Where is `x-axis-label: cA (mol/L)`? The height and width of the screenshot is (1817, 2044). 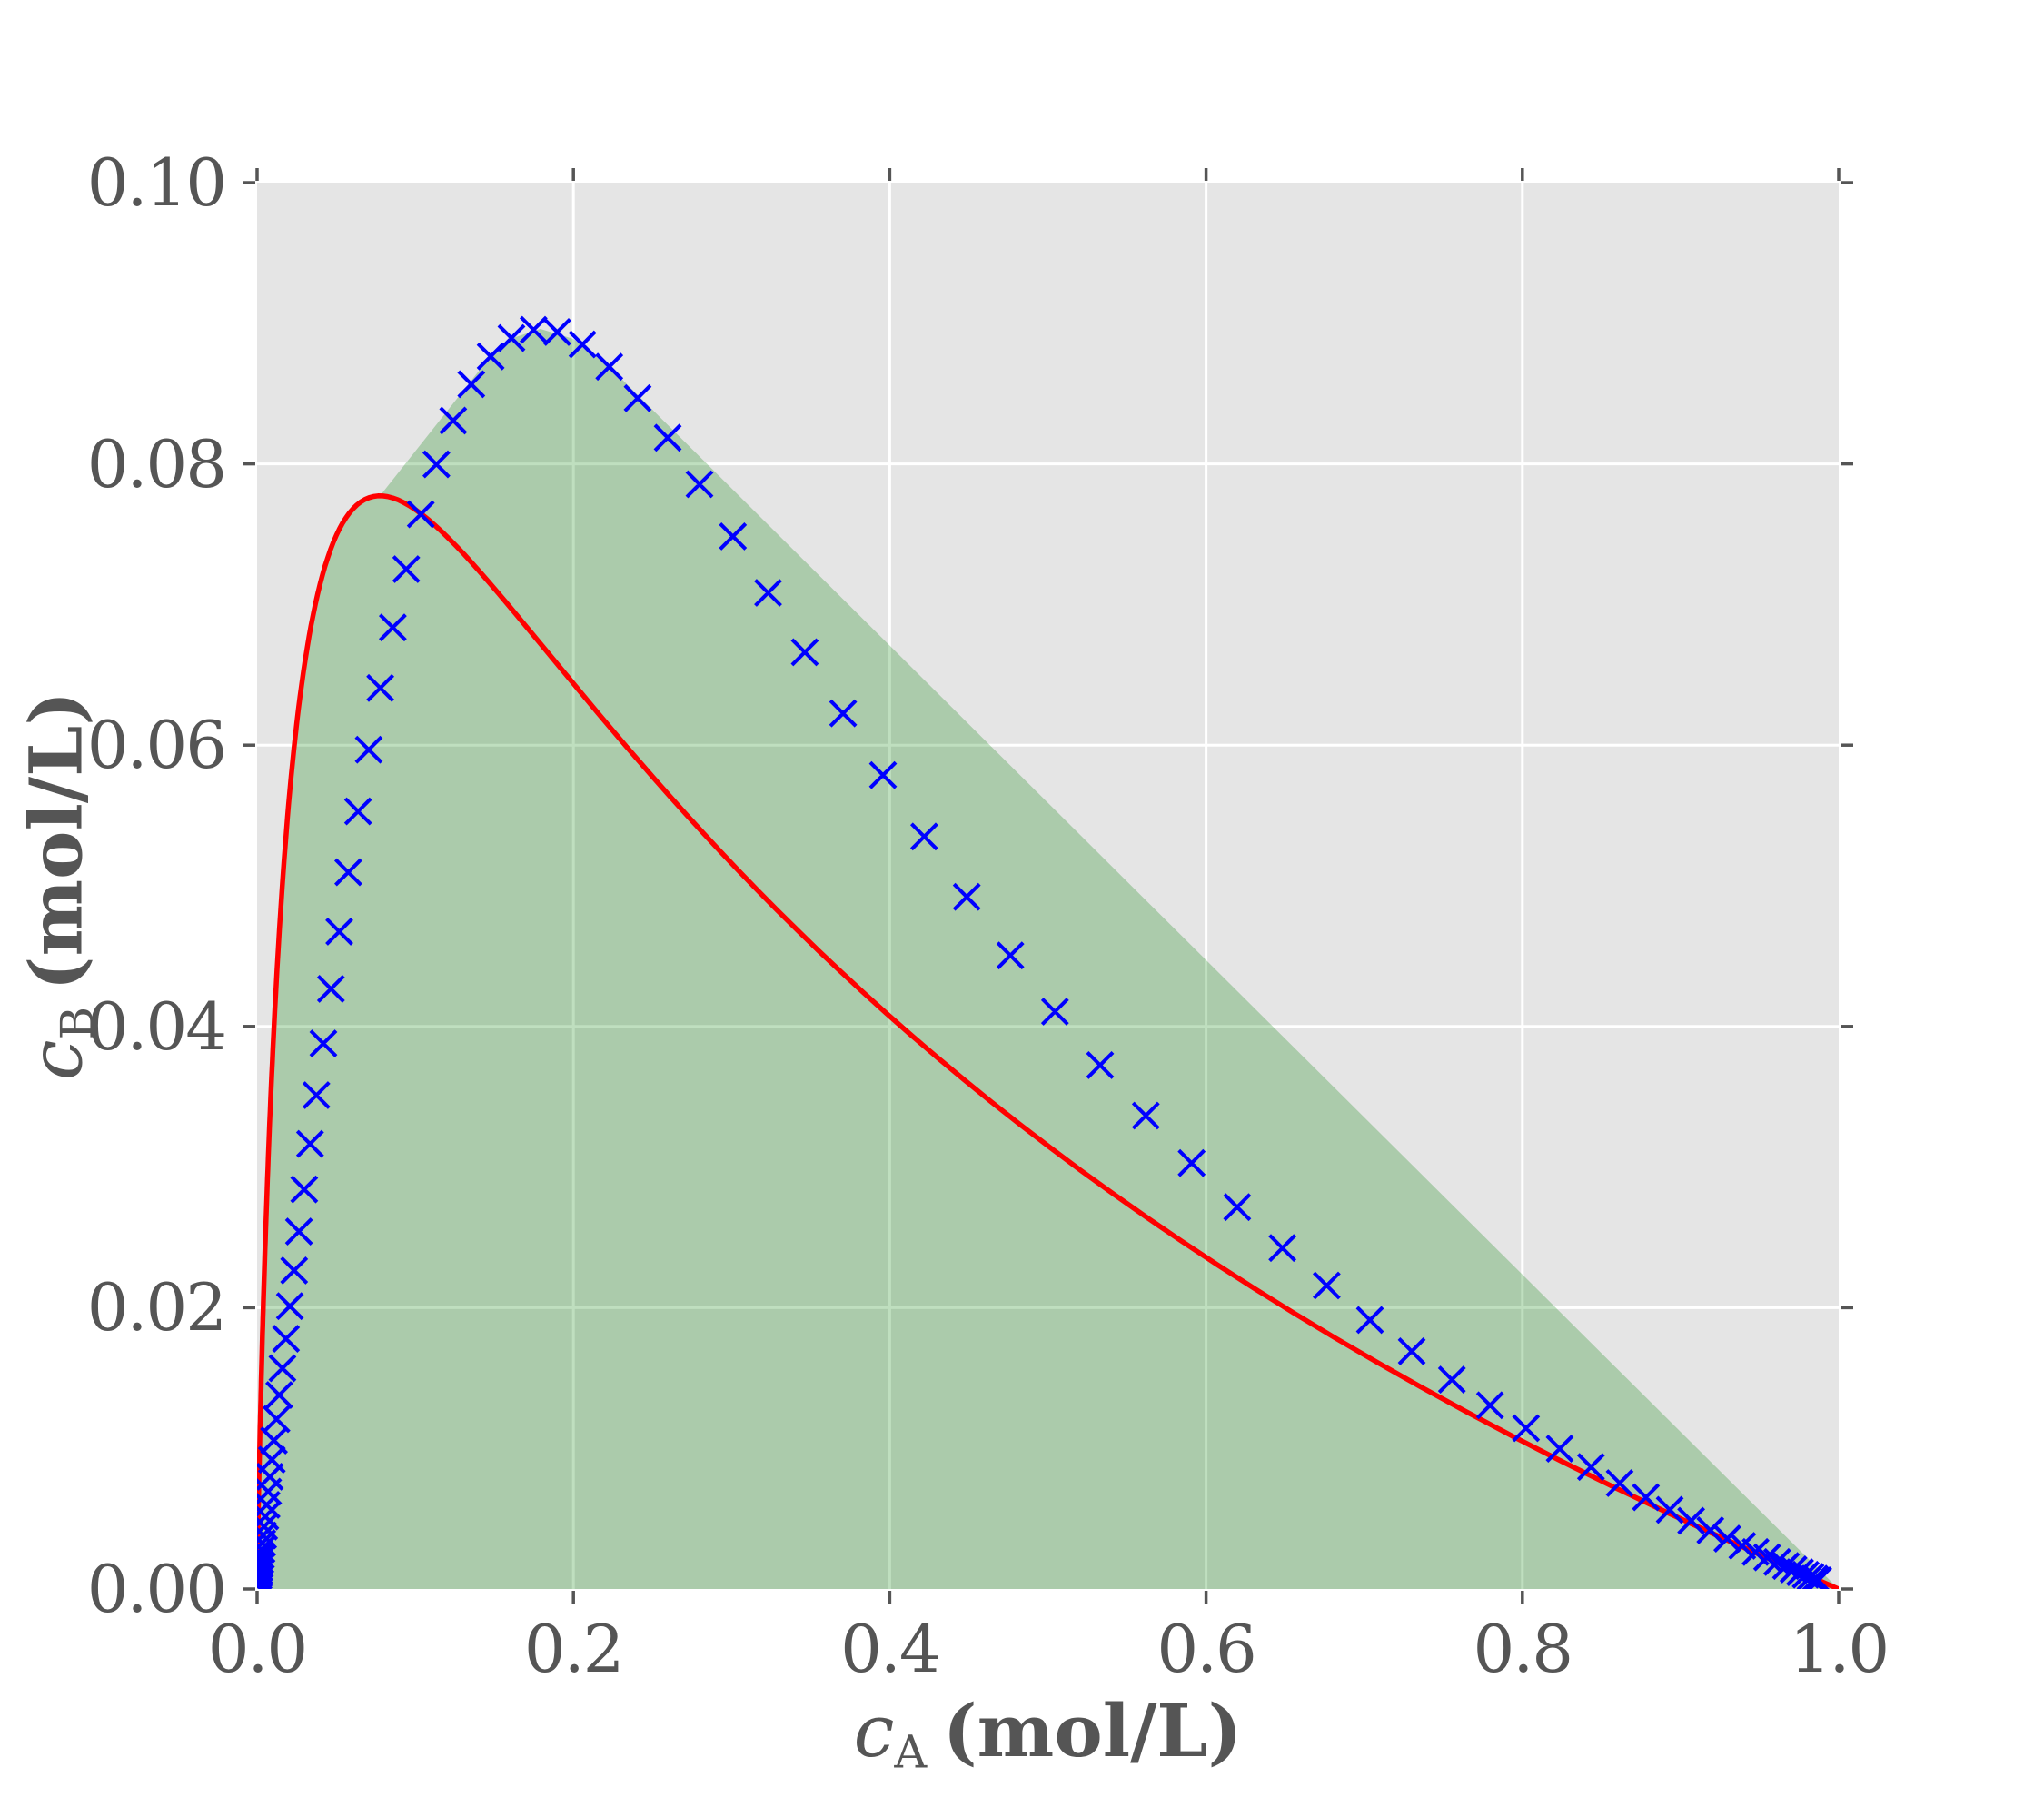 x-axis-label: cA (mol/L) is located at coordinates (1048, 1734).